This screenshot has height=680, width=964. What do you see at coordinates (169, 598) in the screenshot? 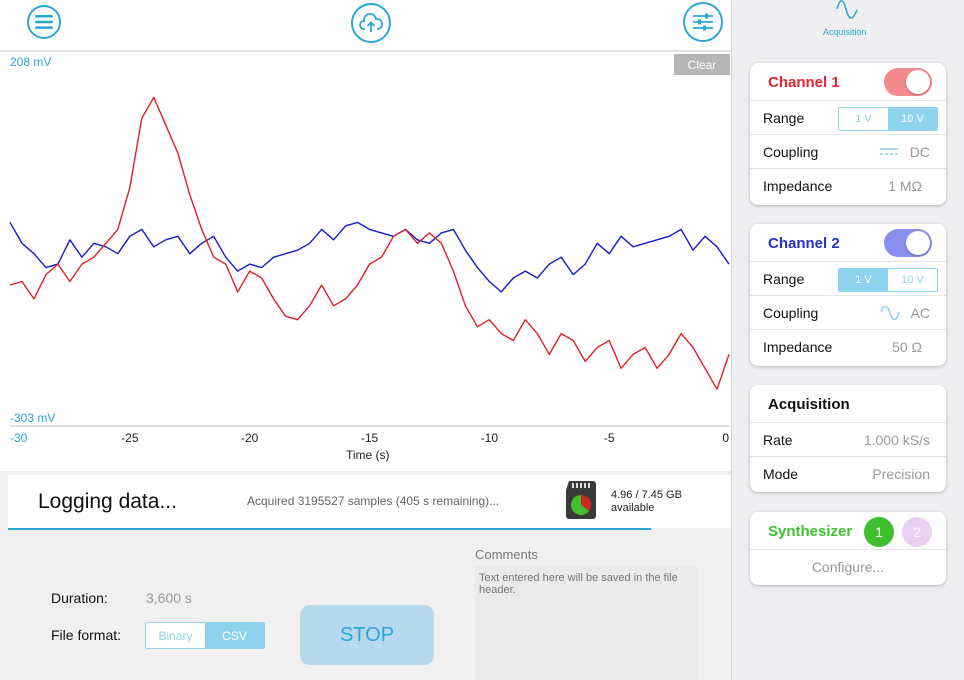
I see `duration-value: 3,600 s` at bounding box center [169, 598].